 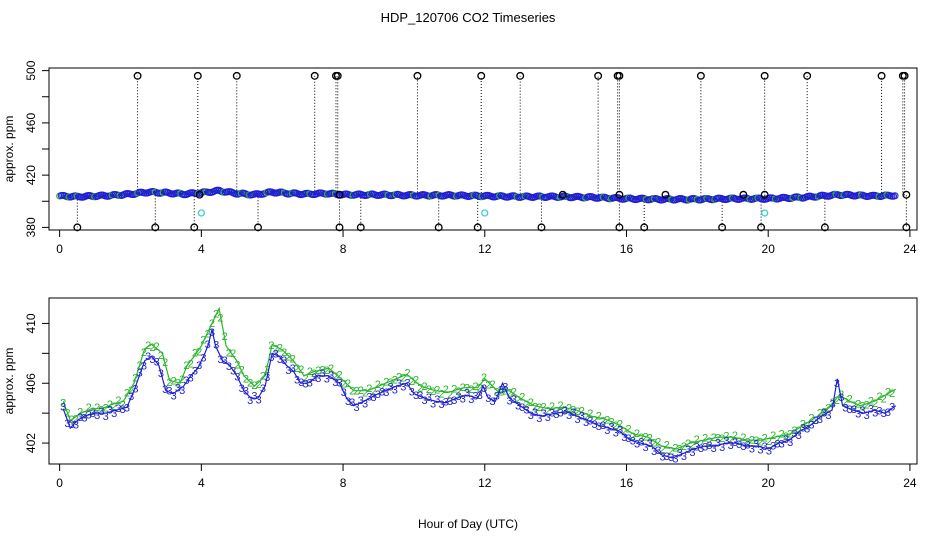 I want to click on bottom-x-tick-label: 24, so click(x=910, y=483).